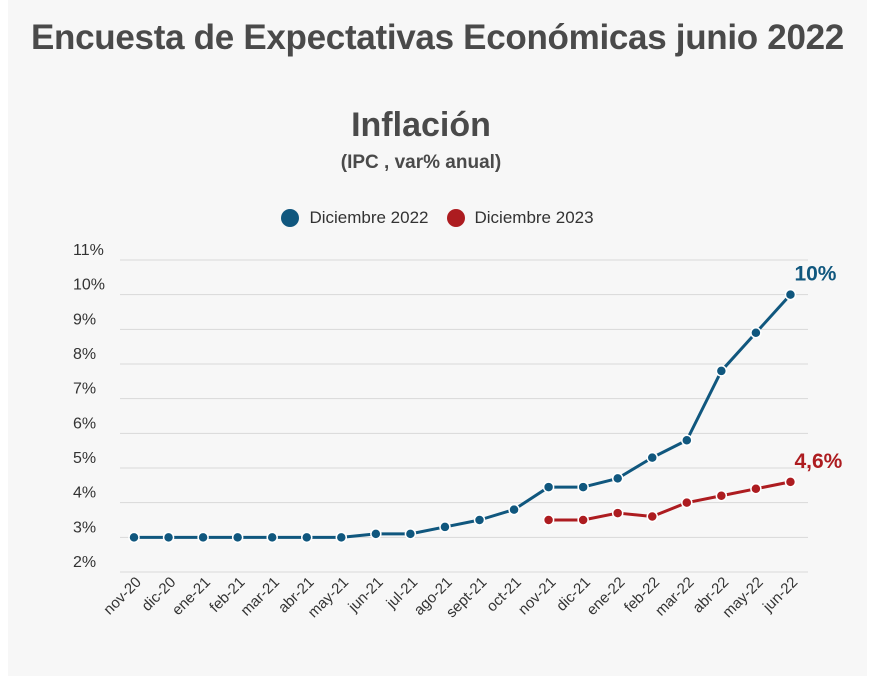 Image resolution: width=875 pixels, height=688 pixels. What do you see at coordinates (534, 217) in the screenshot?
I see `legend-label-2023: Diciembre 2023` at bounding box center [534, 217].